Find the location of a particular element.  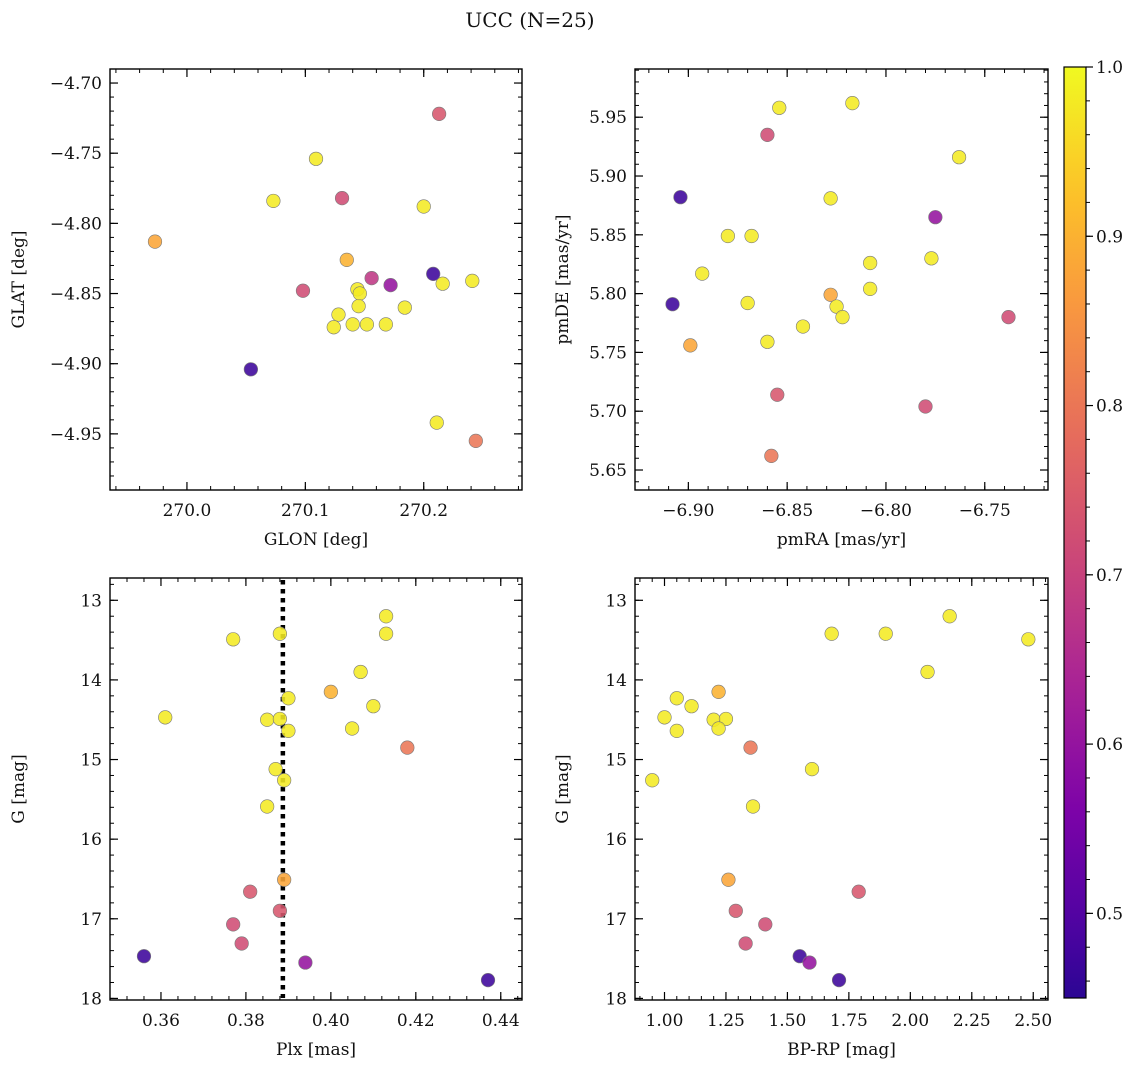

y-tick-label: 5.75 is located at coordinates (608, 353).